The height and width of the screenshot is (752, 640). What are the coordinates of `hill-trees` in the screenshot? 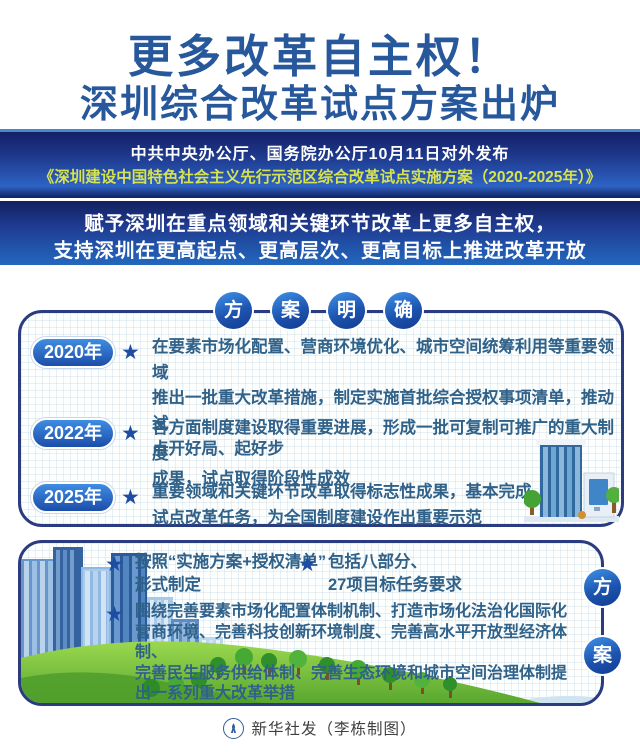 It's located at (299, 673).